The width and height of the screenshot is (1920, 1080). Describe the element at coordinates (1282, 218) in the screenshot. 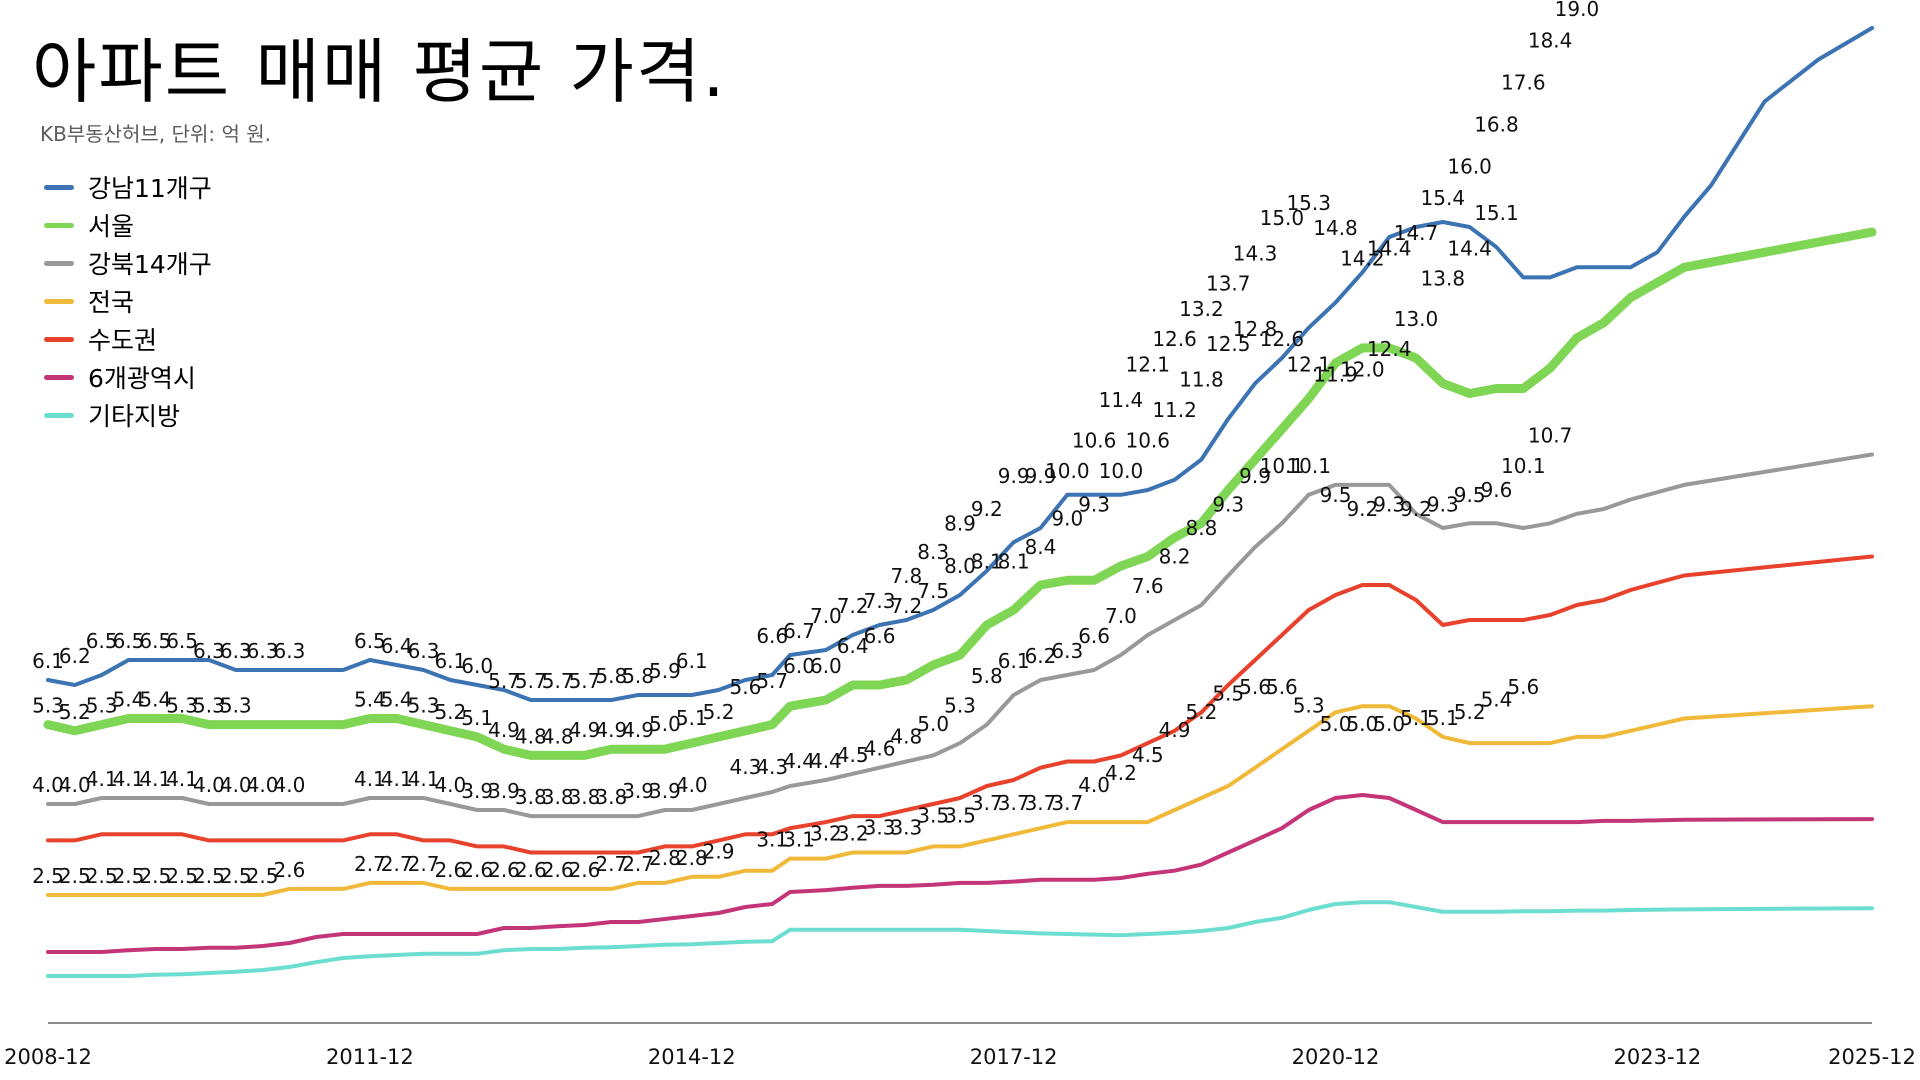

I see `data-label: 15.0` at that location.